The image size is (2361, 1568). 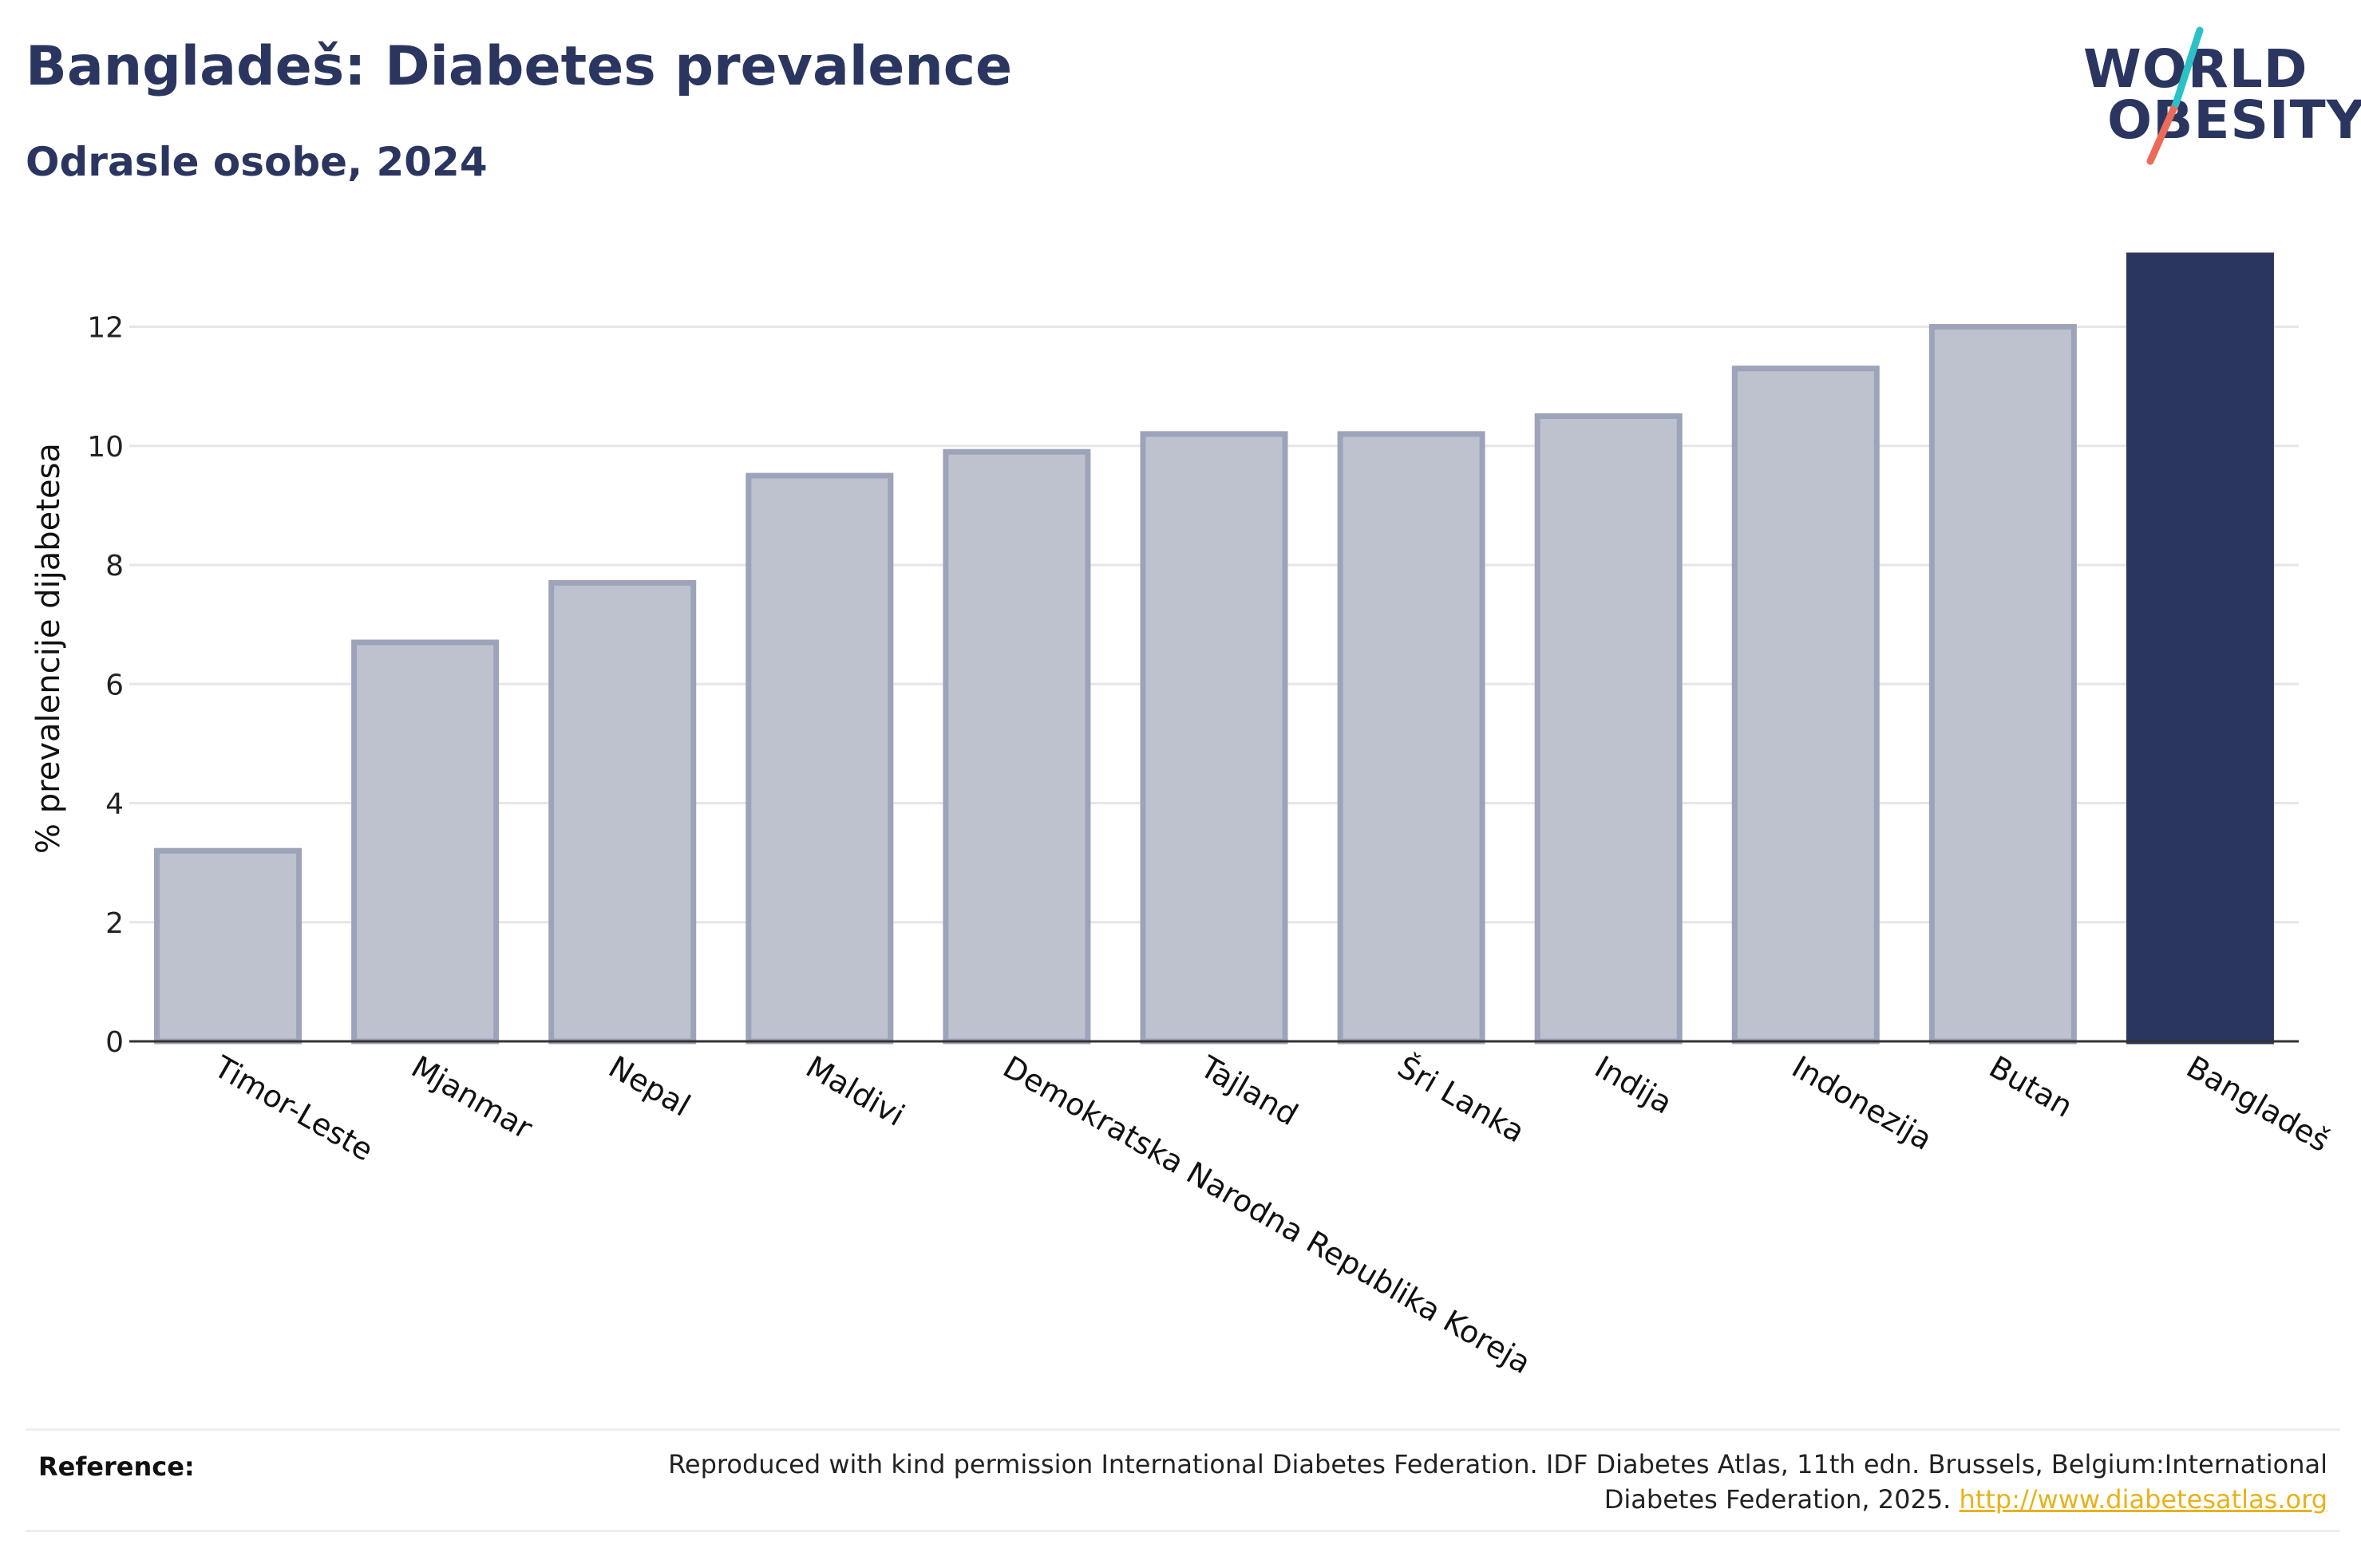 I want to click on y-tick-label: 6, so click(x=114, y=685).